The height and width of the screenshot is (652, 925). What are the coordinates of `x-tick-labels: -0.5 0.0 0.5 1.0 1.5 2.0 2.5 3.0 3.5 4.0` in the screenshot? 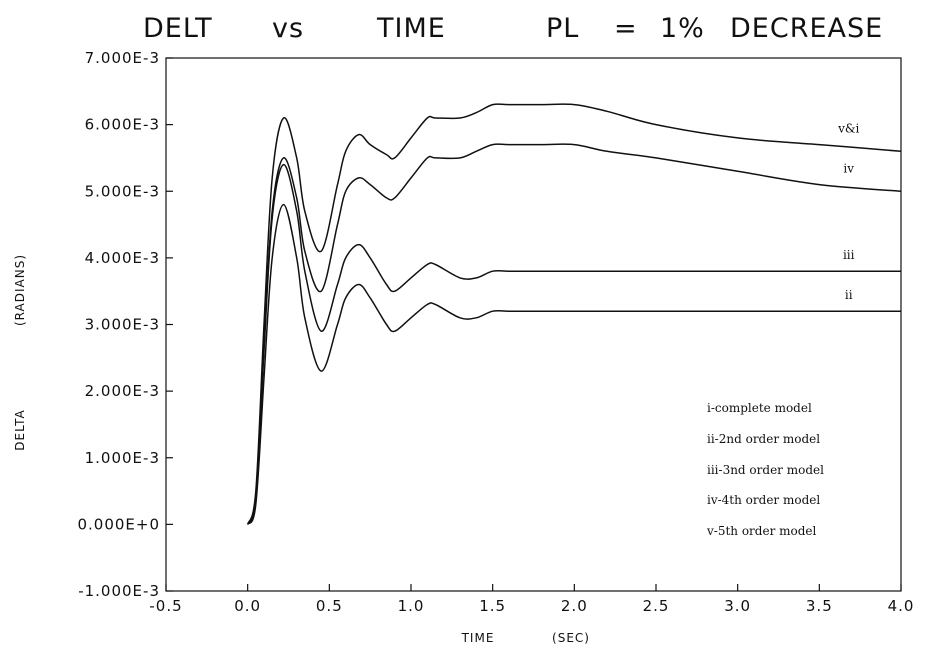 It's located at (532, 606).